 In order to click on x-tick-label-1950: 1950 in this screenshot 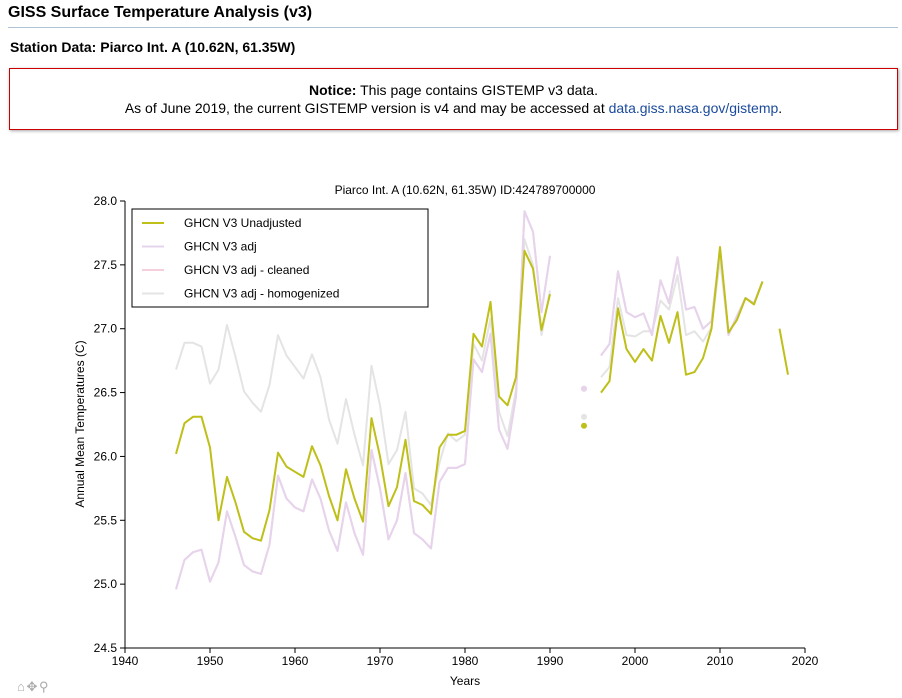, I will do `click(210, 661)`.